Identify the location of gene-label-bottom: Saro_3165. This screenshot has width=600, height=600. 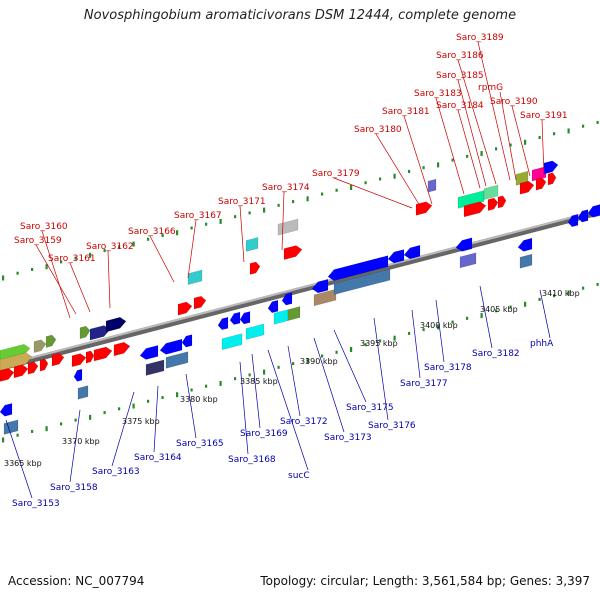
(200, 444).